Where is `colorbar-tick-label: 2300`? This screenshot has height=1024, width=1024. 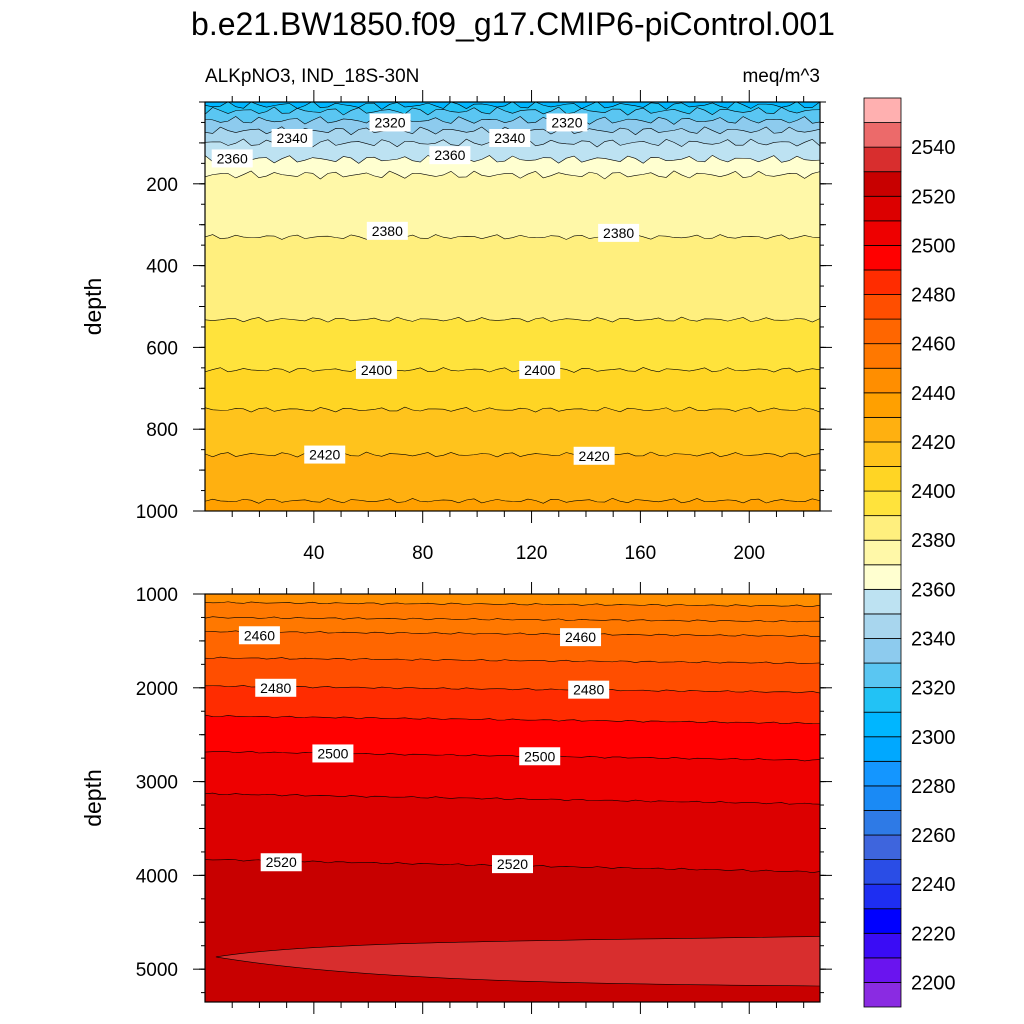 colorbar-tick-label: 2300 is located at coordinates (933, 738).